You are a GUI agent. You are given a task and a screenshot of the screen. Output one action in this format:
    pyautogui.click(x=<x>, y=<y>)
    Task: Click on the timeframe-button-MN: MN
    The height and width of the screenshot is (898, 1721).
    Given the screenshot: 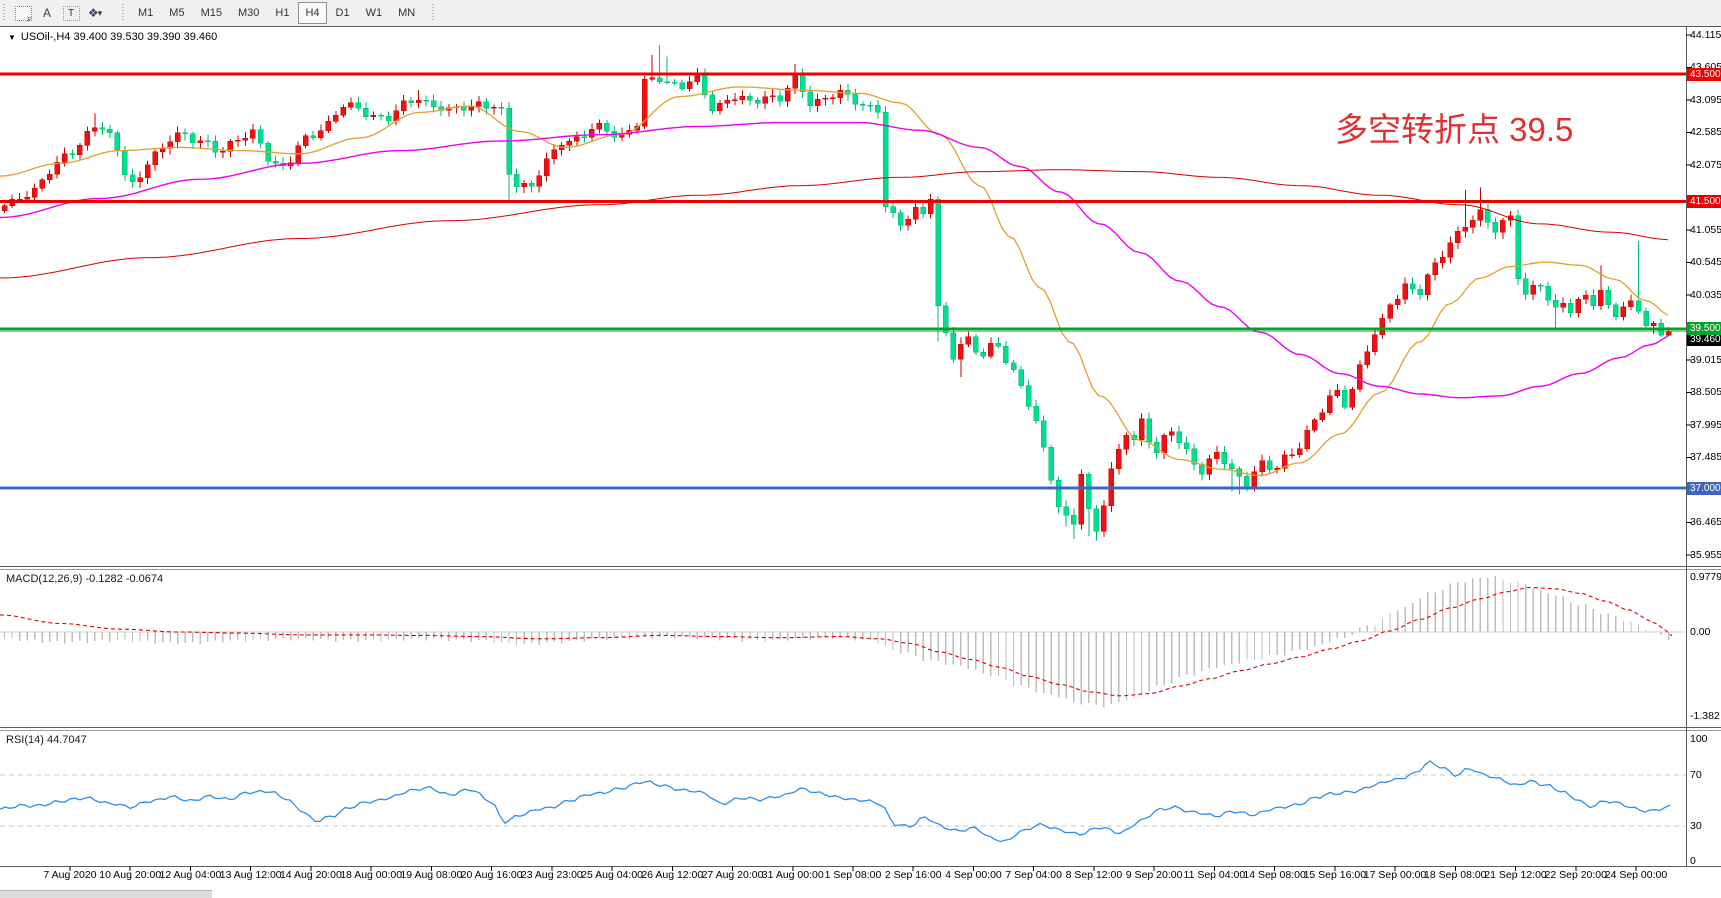 What is the action you would take?
    pyautogui.click(x=407, y=13)
    